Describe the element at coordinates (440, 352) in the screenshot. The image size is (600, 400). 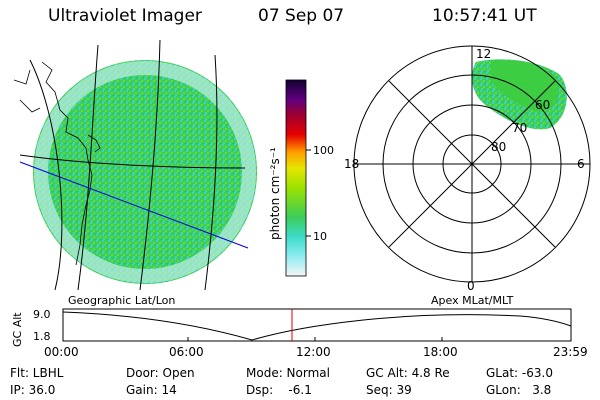
I see `x-tick-label-1800: 18:00` at that location.